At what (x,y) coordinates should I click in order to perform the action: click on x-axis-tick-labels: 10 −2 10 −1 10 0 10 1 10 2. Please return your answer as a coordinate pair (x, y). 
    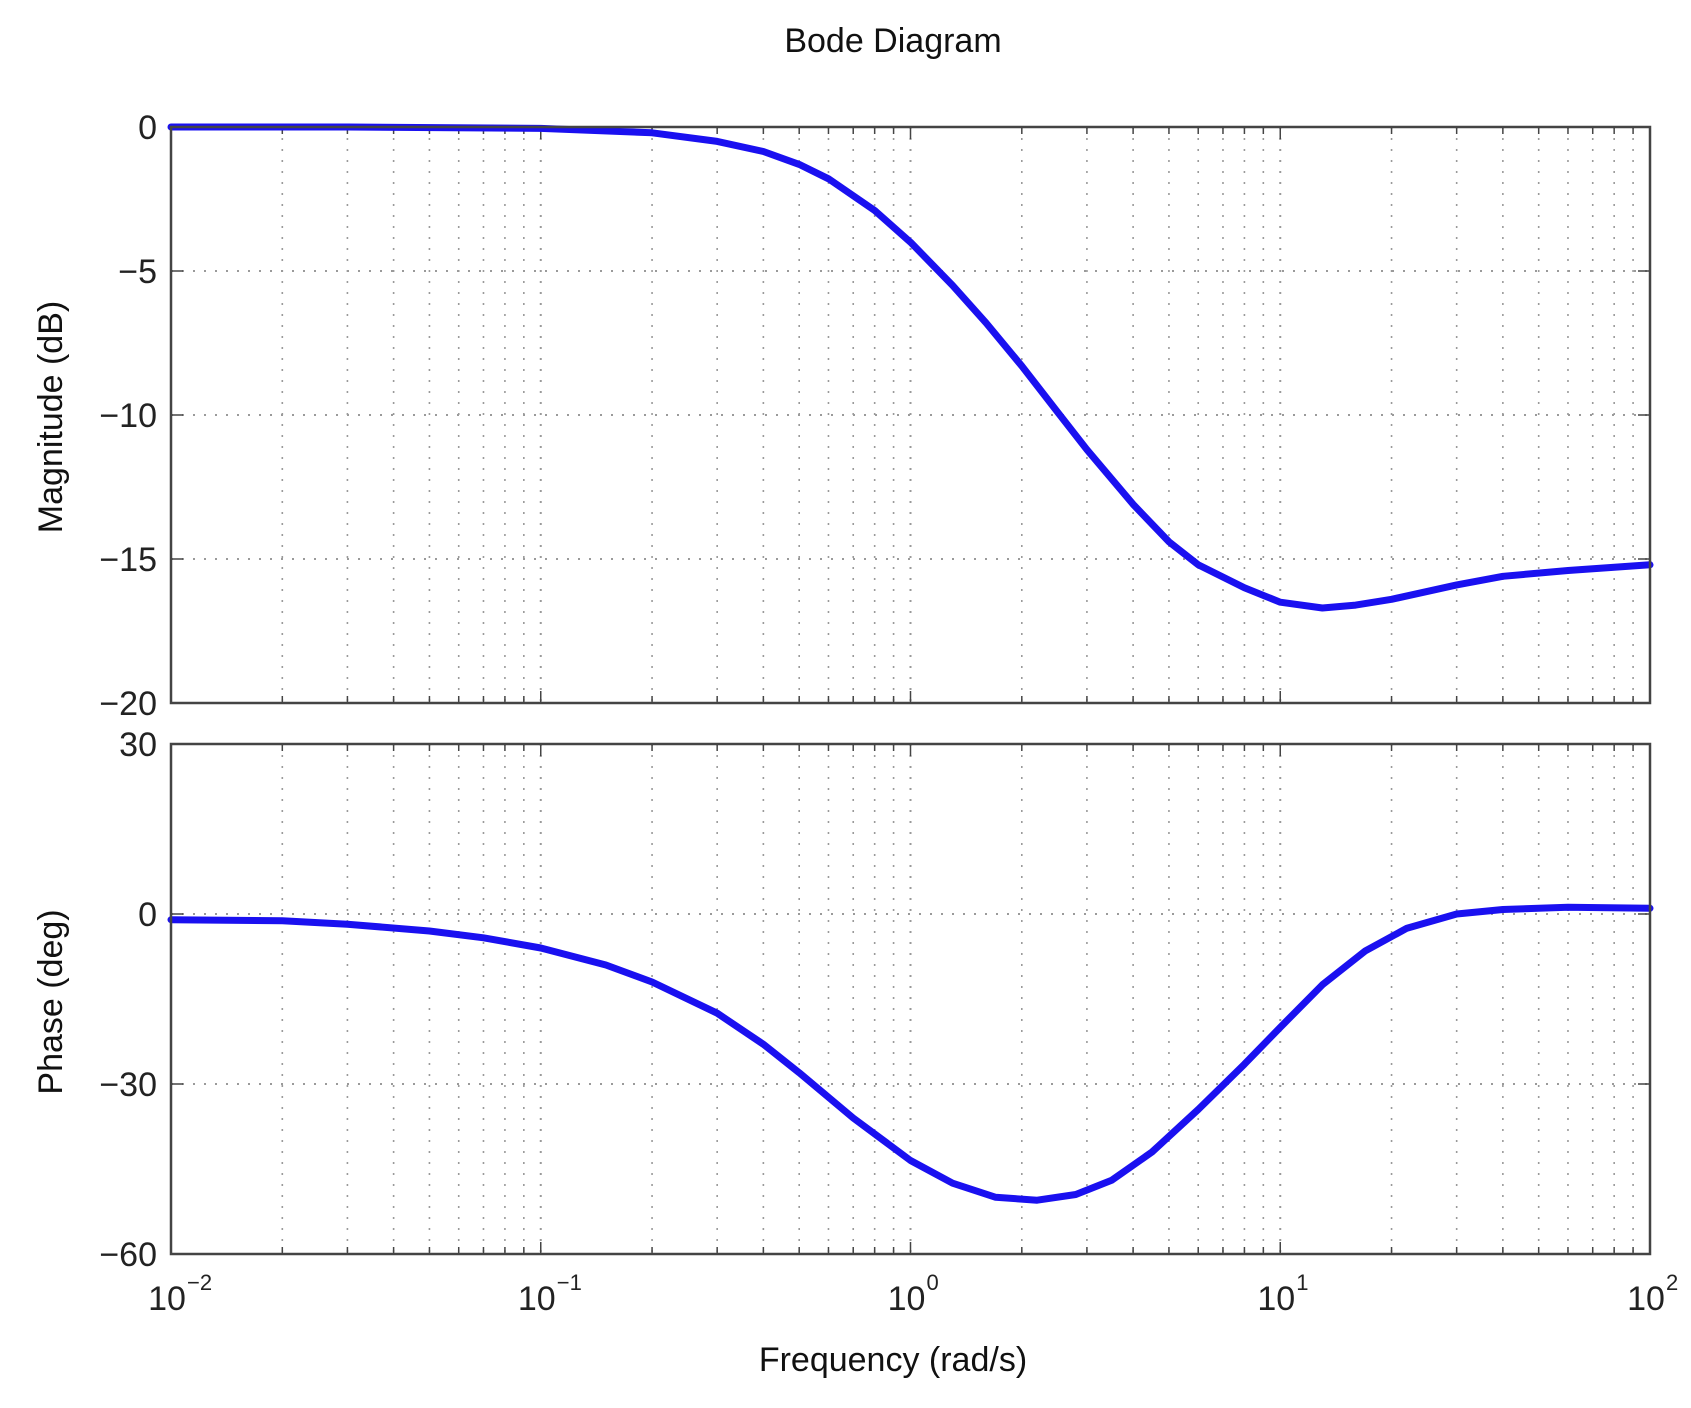
    Looking at the image, I should click on (913, 1294).